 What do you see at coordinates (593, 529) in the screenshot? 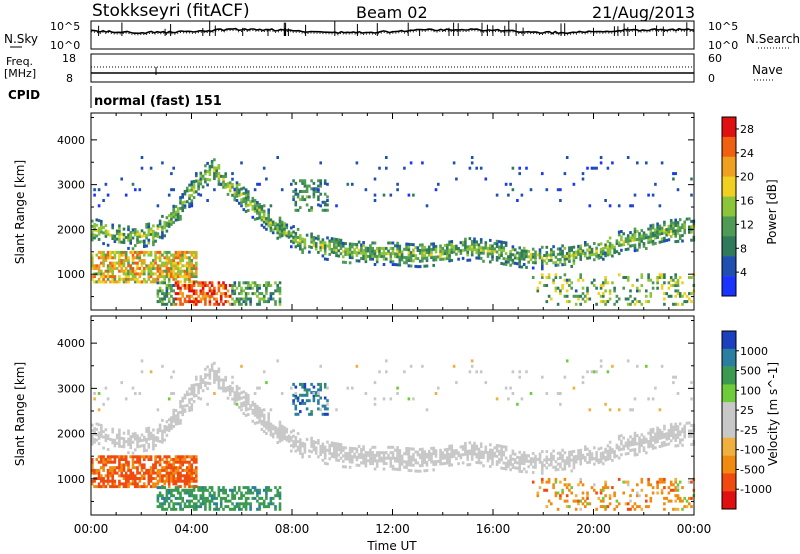
I see `x-tick-label: 20:00` at bounding box center [593, 529].